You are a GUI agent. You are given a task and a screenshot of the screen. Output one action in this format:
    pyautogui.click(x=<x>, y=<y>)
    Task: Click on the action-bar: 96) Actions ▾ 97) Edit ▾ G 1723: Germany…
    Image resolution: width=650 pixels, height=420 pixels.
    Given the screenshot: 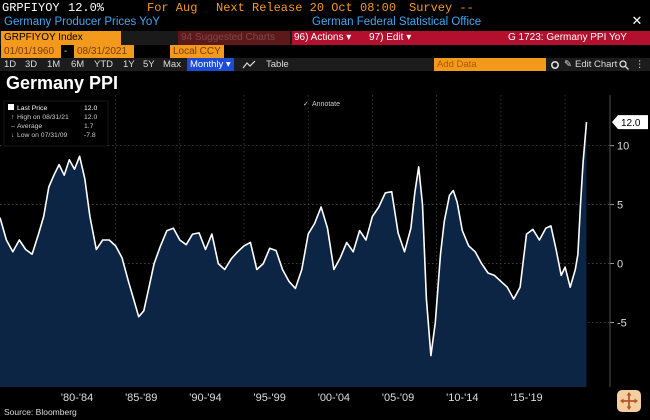 What is the action you would take?
    pyautogui.click(x=471, y=38)
    